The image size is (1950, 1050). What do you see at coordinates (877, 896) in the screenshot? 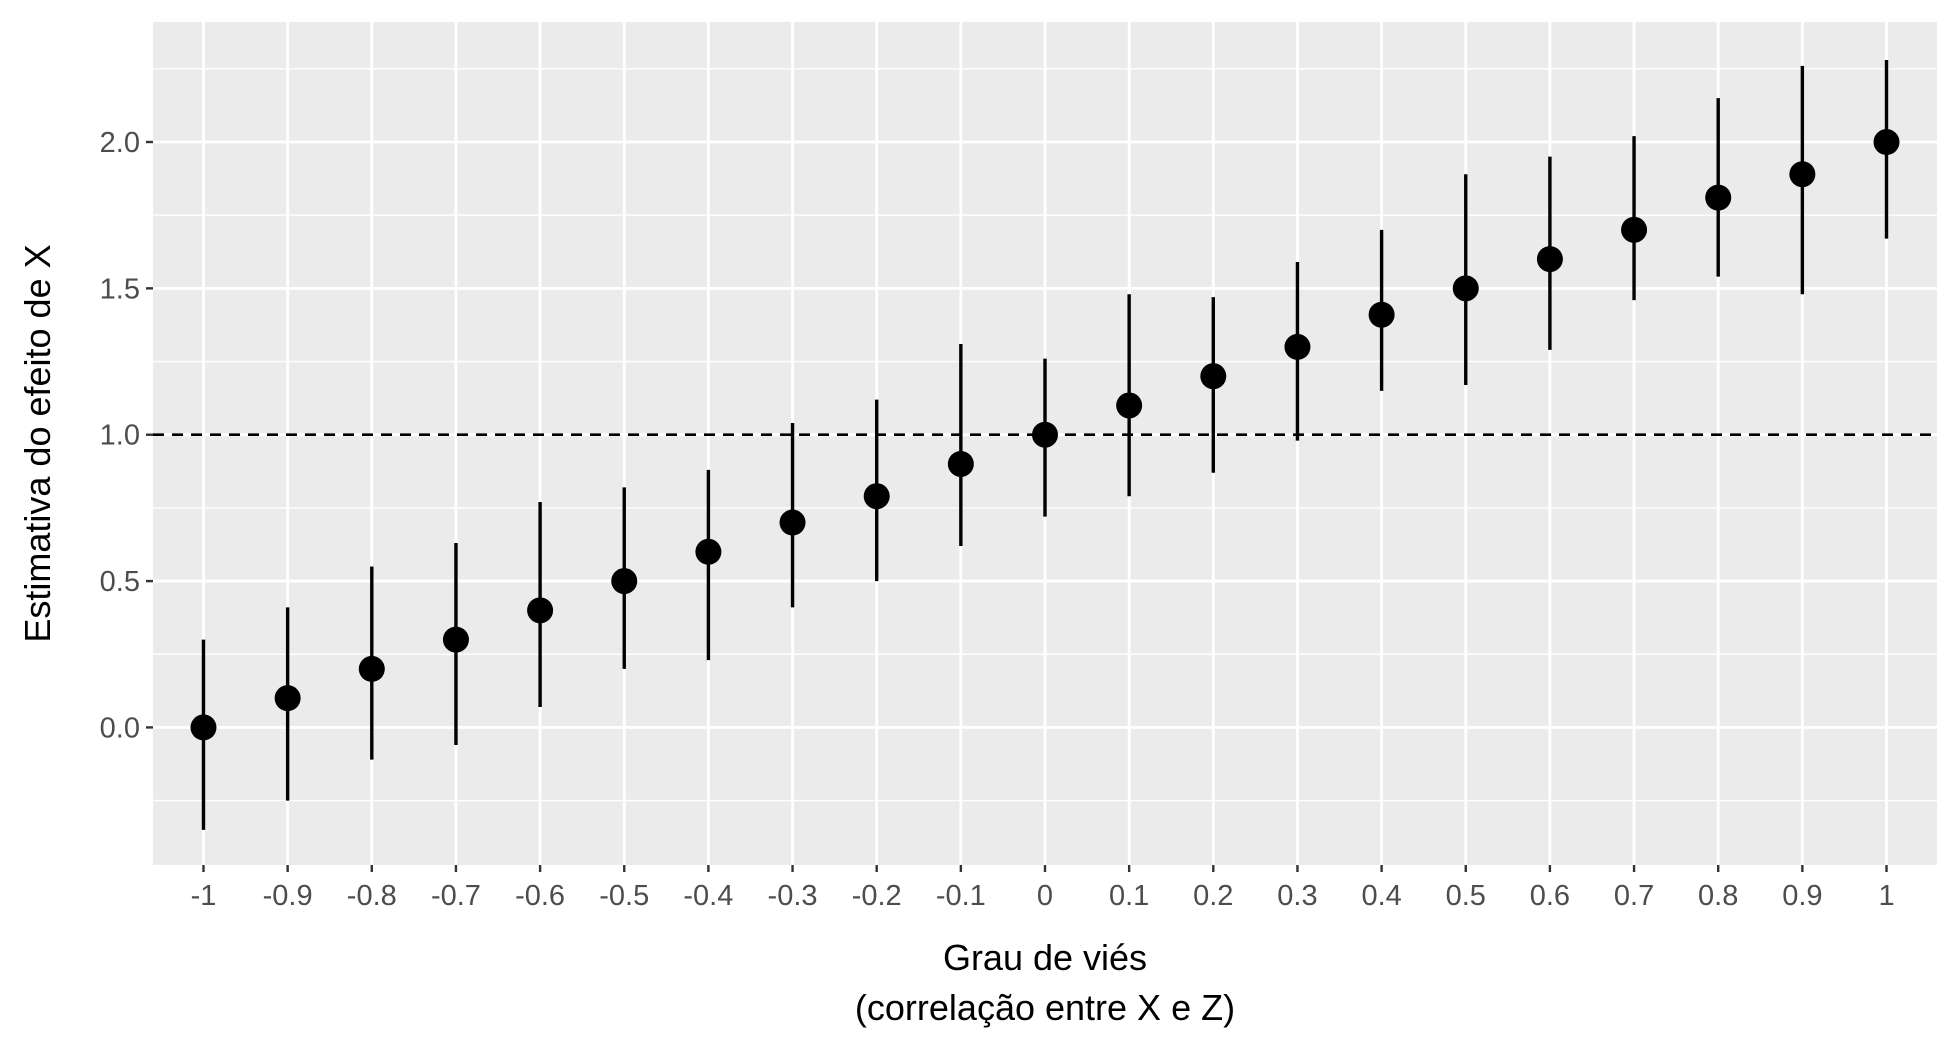
I see `x-tick-label: -0.2` at bounding box center [877, 896].